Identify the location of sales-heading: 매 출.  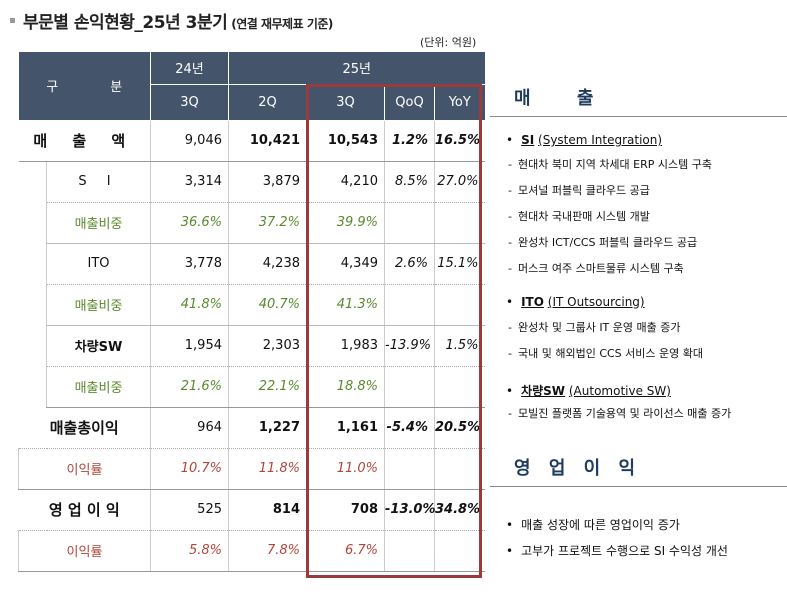
(638, 100).